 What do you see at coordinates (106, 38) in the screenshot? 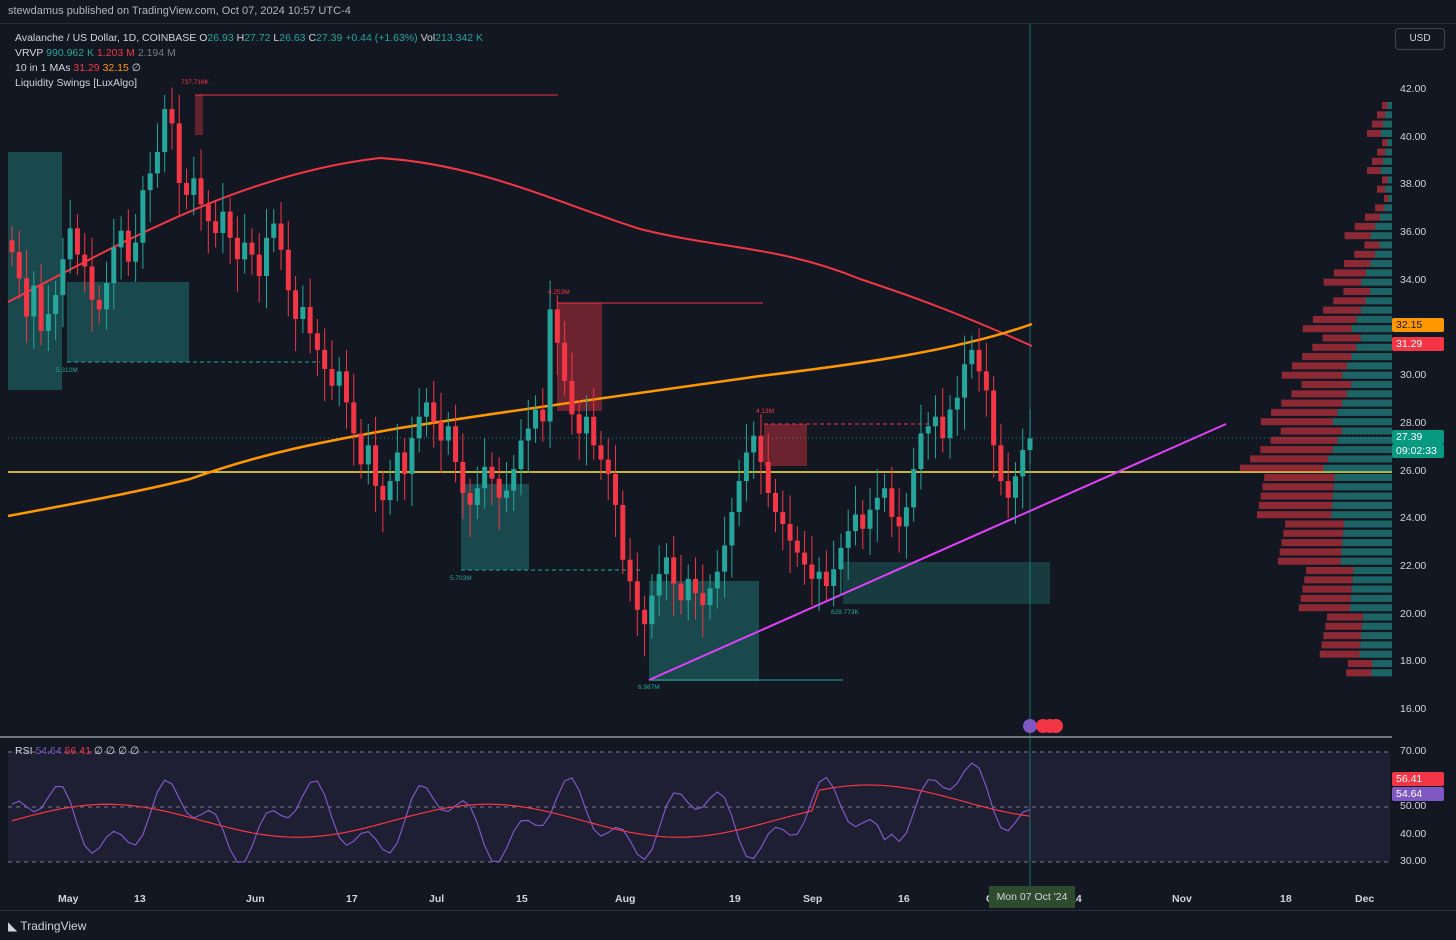
I see `symbol-title: Avalanche / US Dollar, 1D, COINBASE` at bounding box center [106, 38].